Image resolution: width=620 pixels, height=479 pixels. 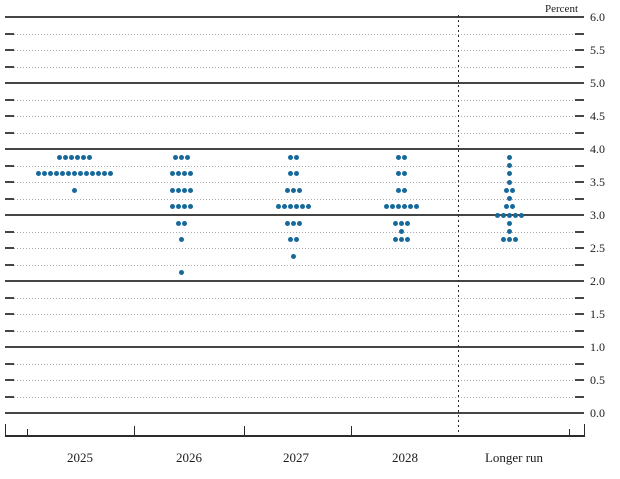 I want to click on x-axis-line, so click(x=295, y=436).